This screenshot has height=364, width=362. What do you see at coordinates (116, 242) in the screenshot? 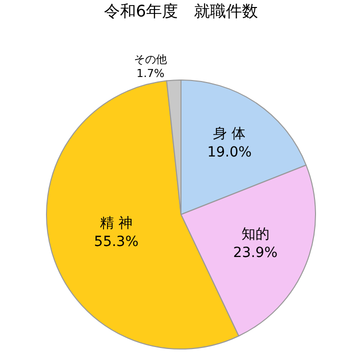
I see `data-label: 55.3%` at bounding box center [116, 242].